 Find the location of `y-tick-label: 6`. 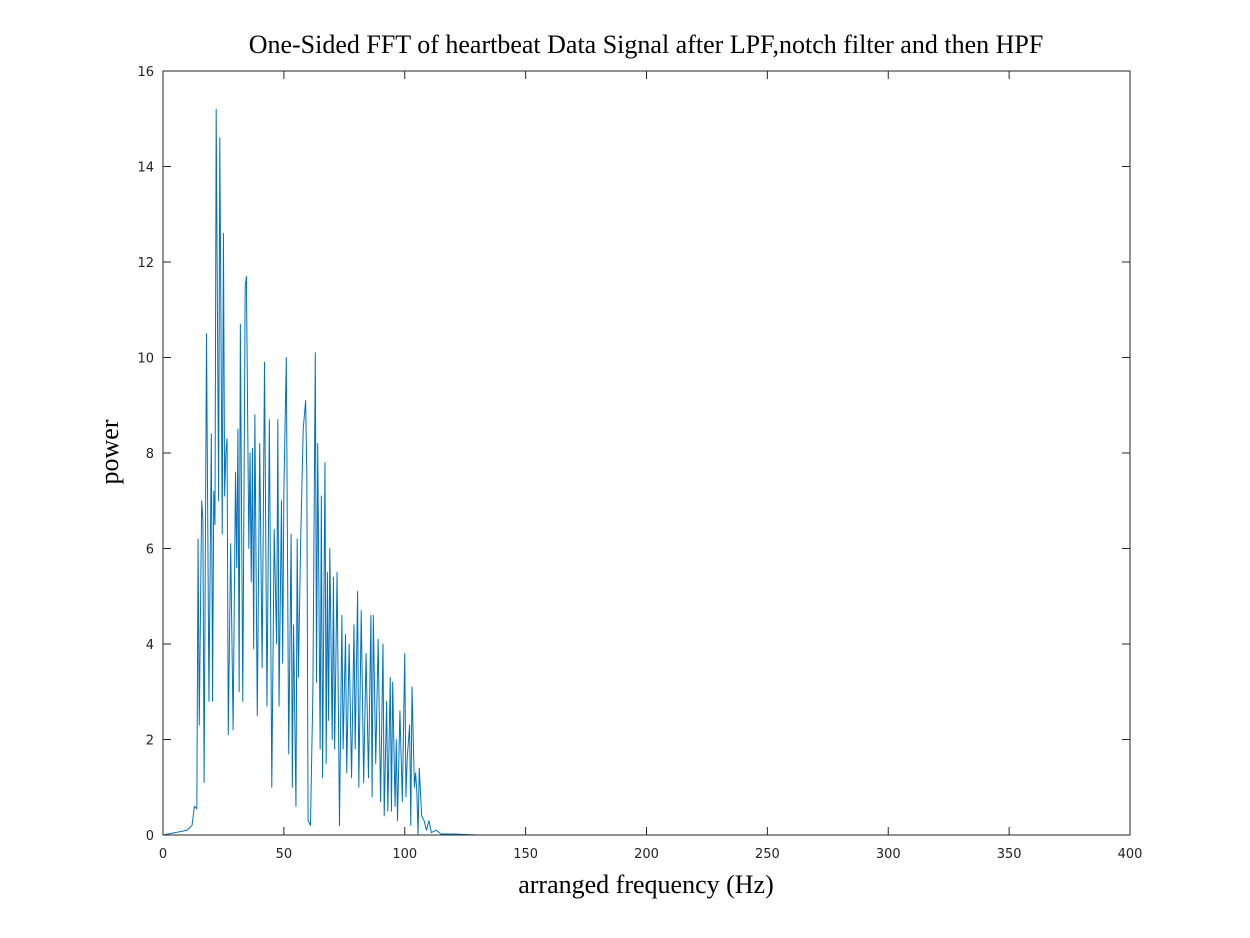

y-tick-label: 6 is located at coordinates (150, 550).